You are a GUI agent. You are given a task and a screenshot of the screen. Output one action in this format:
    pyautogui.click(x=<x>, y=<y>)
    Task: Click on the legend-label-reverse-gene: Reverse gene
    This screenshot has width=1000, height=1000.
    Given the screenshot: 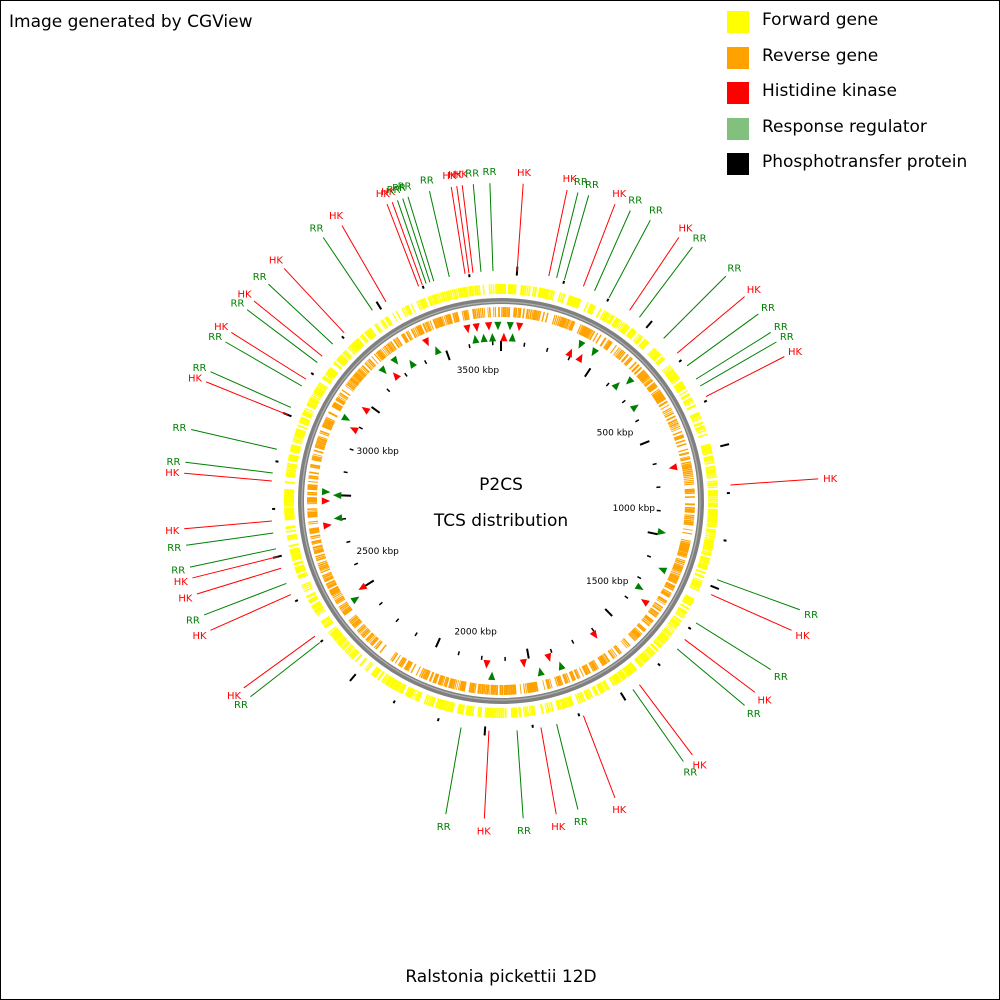 What is the action you would take?
    pyautogui.click(x=820, y=55)
    